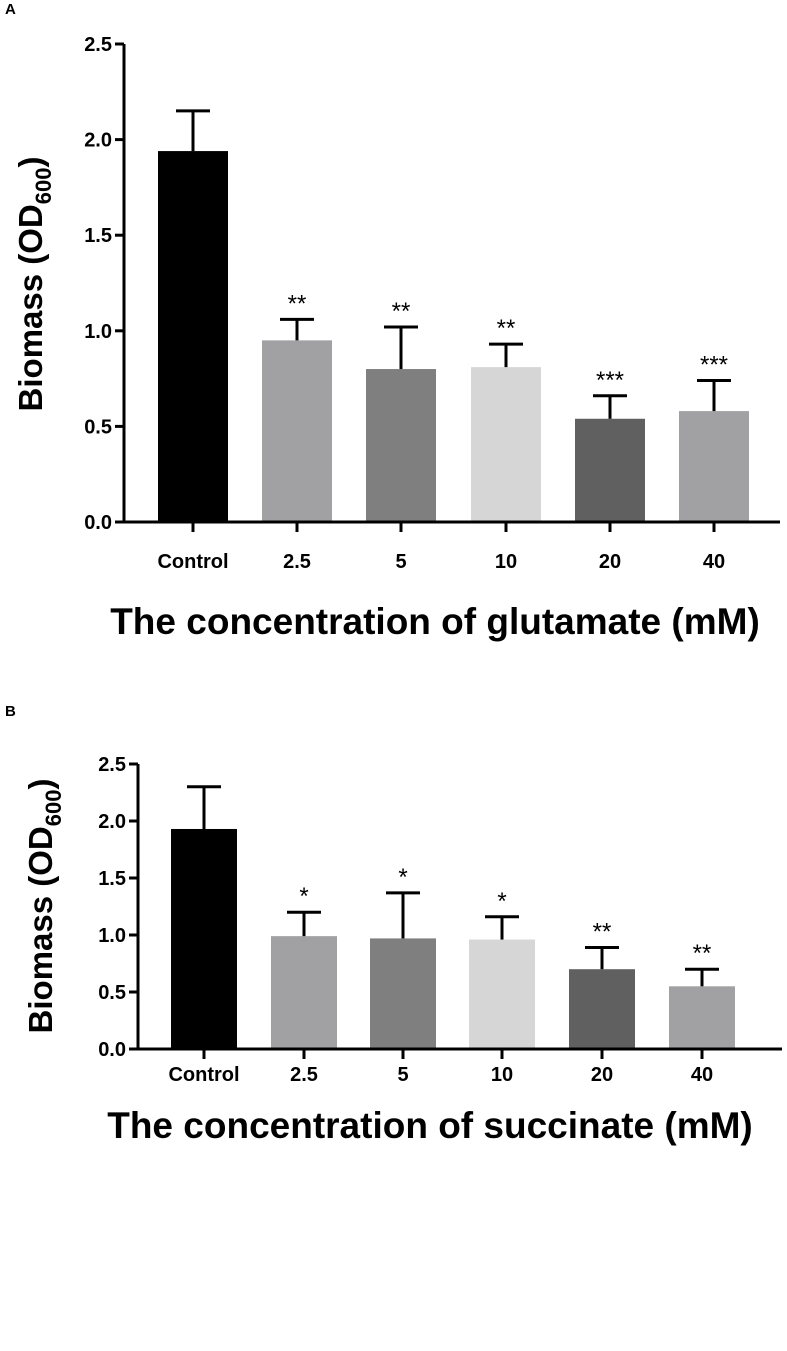  What do you see at coordinates (430, 1125) in the screenshot?
I see `x-axis-title: The concentration of succinate (mM)` at bounding box center [430, 1125].